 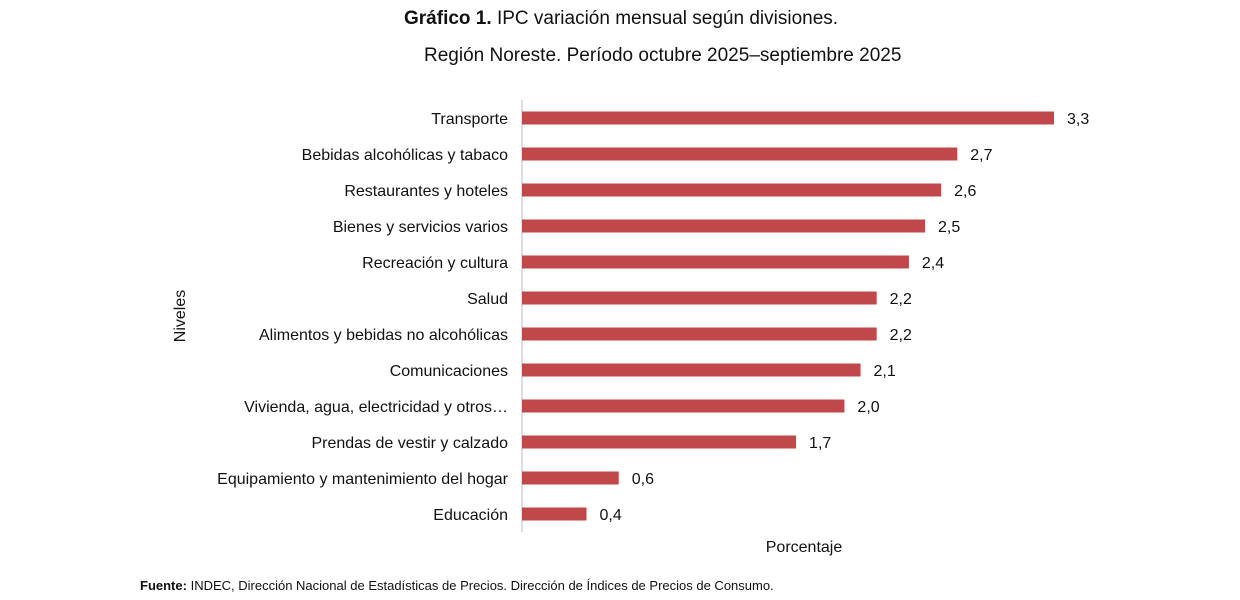 I want to click on data-label: 2,0, so click(x=868, y=407).